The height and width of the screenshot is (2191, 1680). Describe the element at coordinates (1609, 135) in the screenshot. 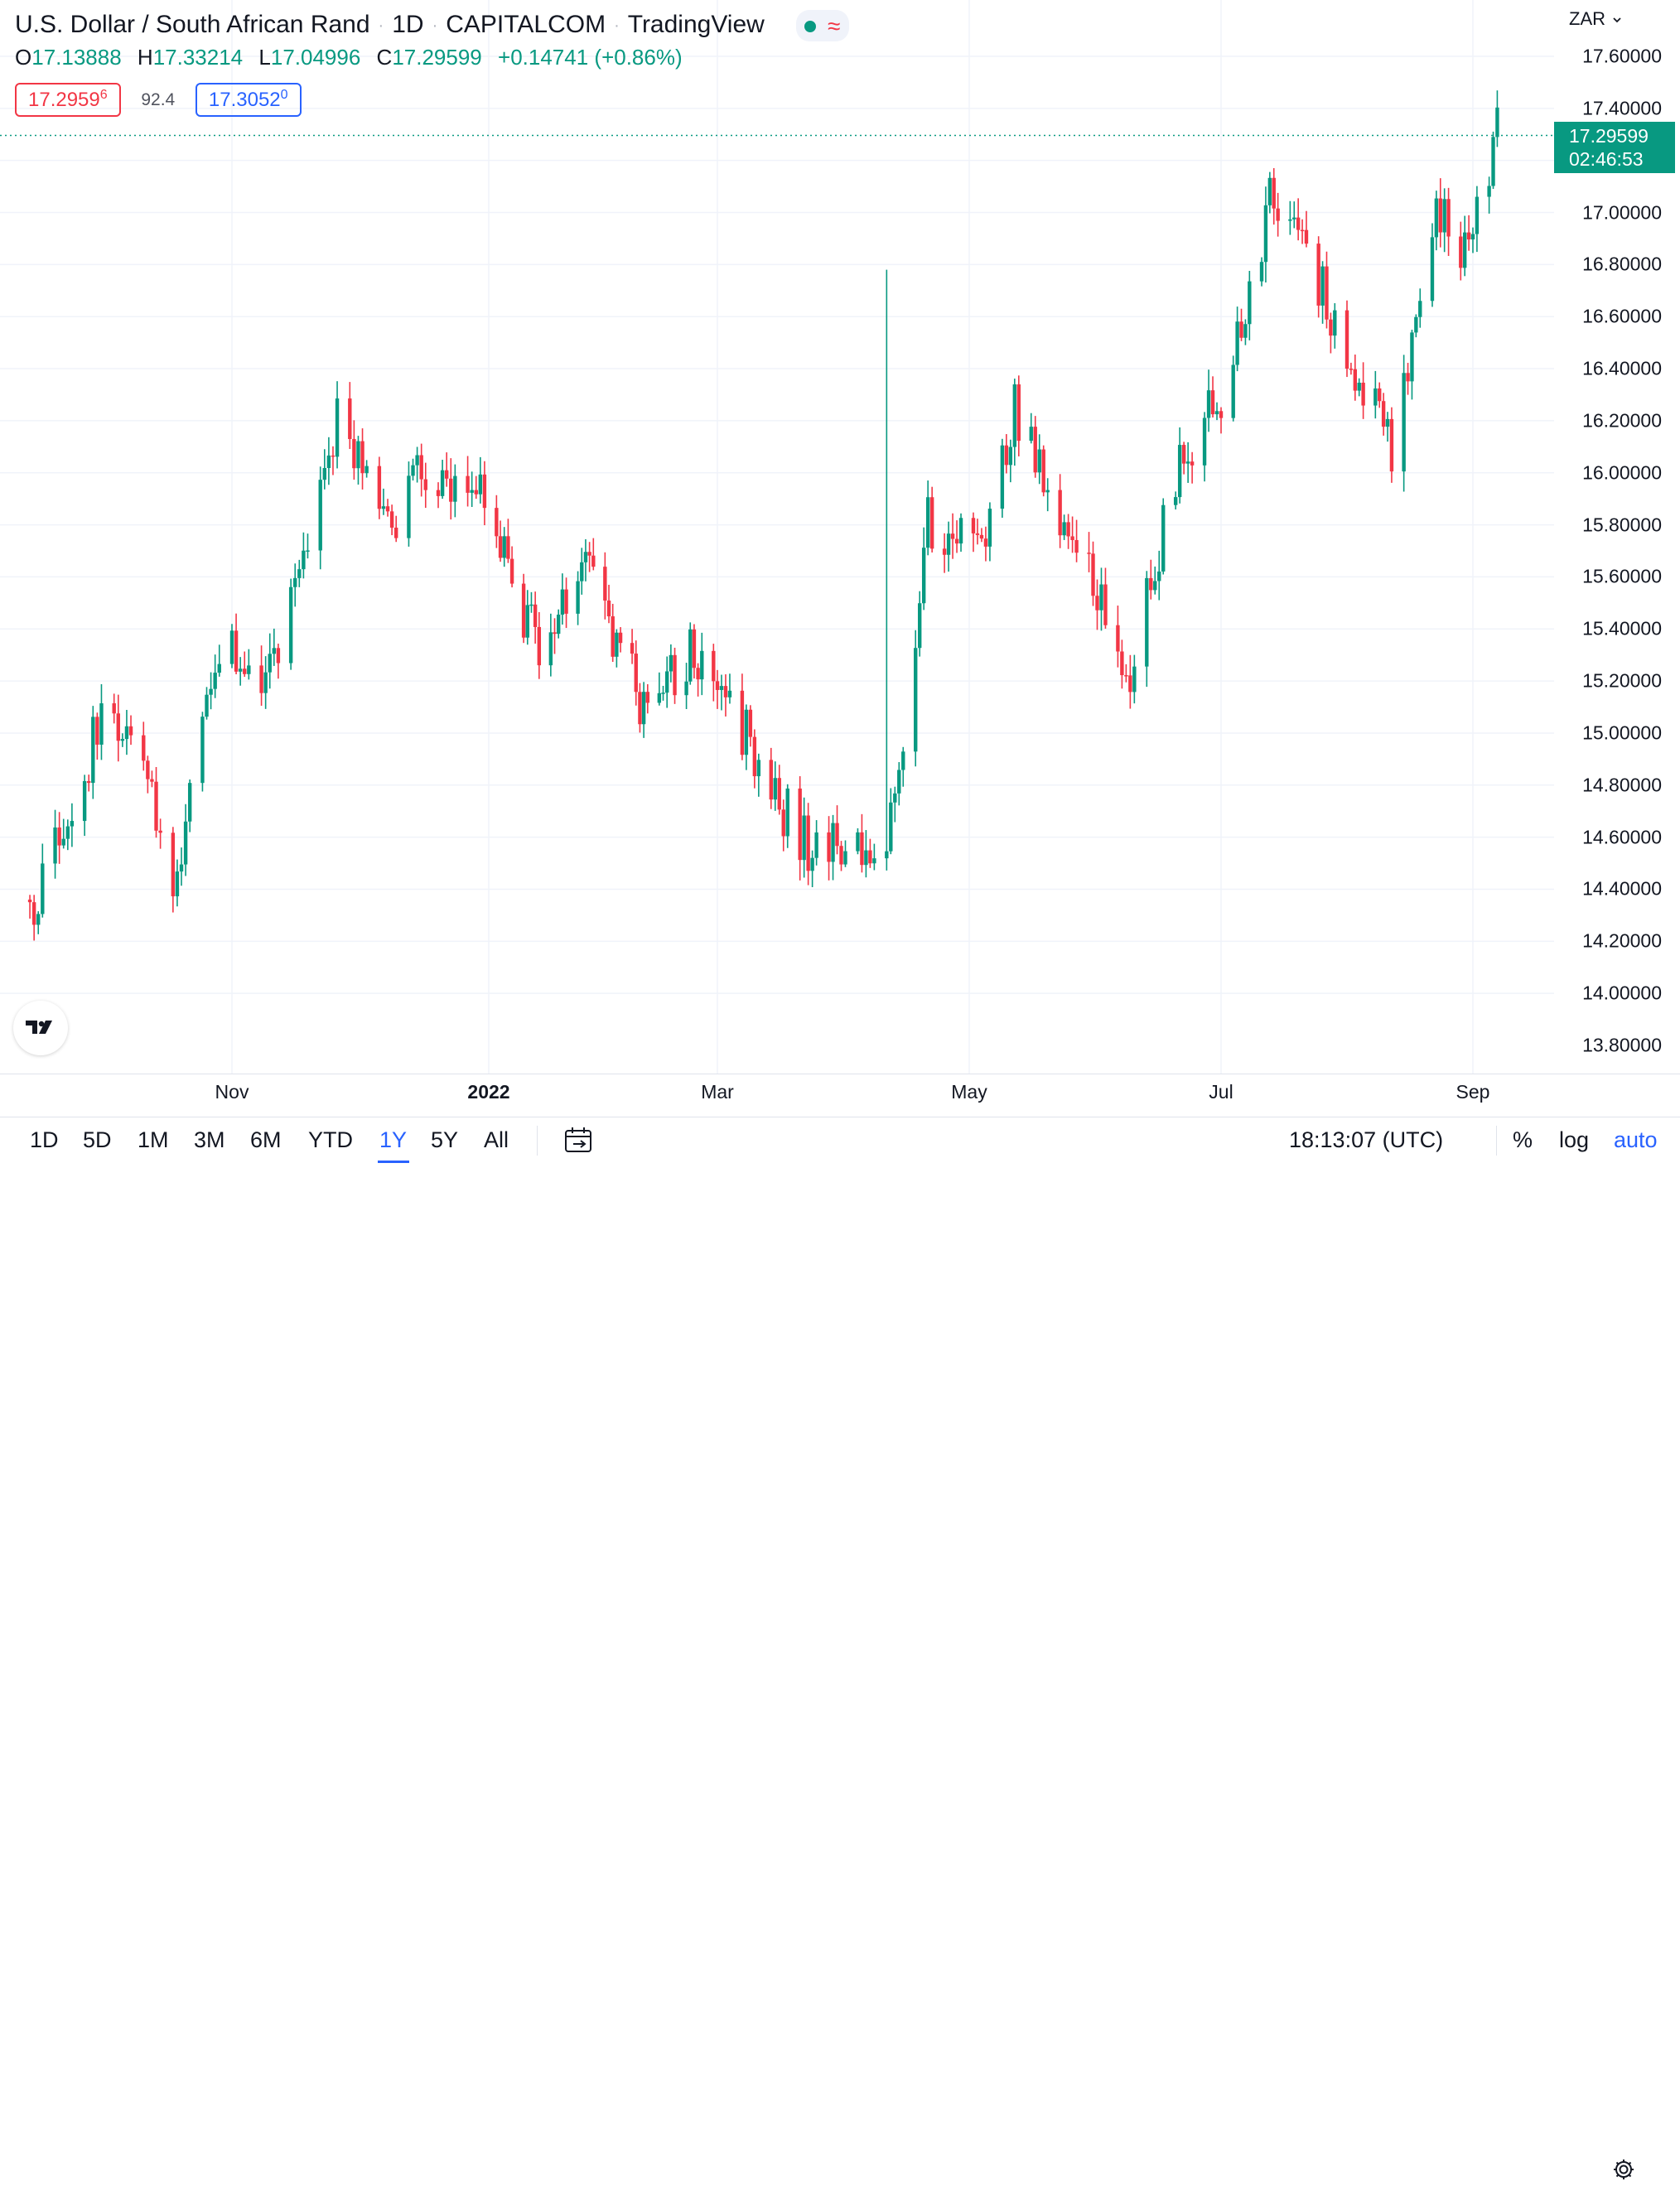

I see `current-price-value: 17.29599` at that location.